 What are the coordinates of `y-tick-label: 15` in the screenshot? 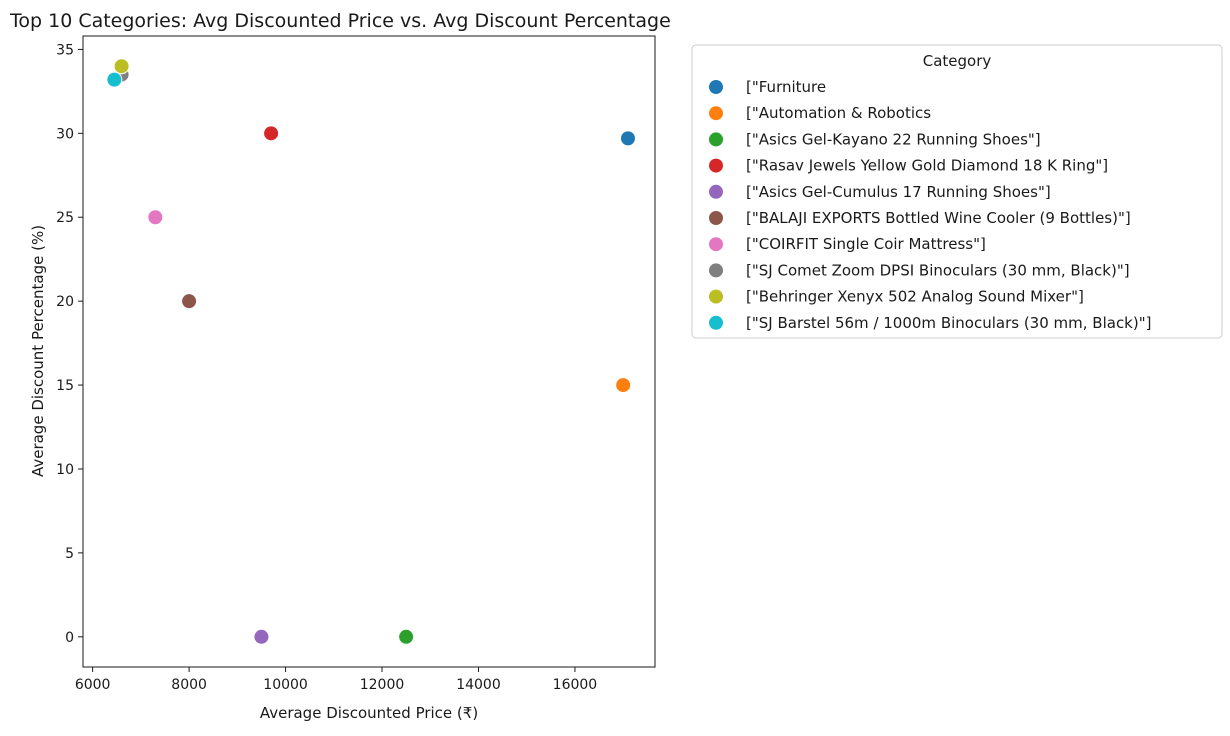 It's located at (65, 386).